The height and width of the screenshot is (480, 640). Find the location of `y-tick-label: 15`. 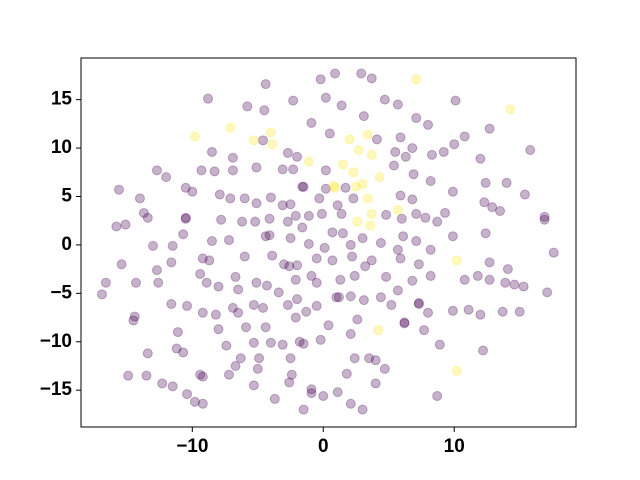

y-tick-label: 15 is located at coordinates (62, 99).